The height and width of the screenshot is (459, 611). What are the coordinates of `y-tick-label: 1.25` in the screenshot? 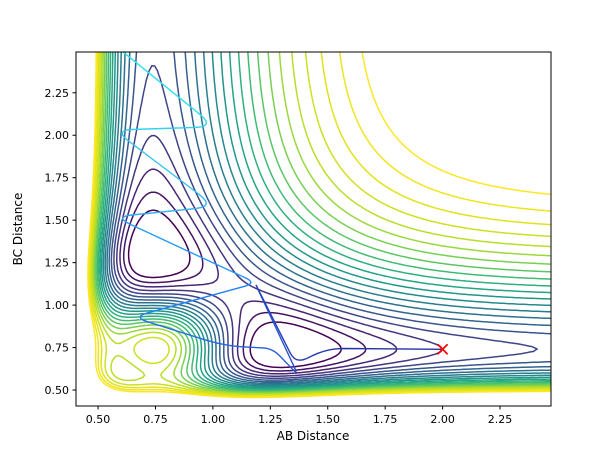 It's located at (57, 263).